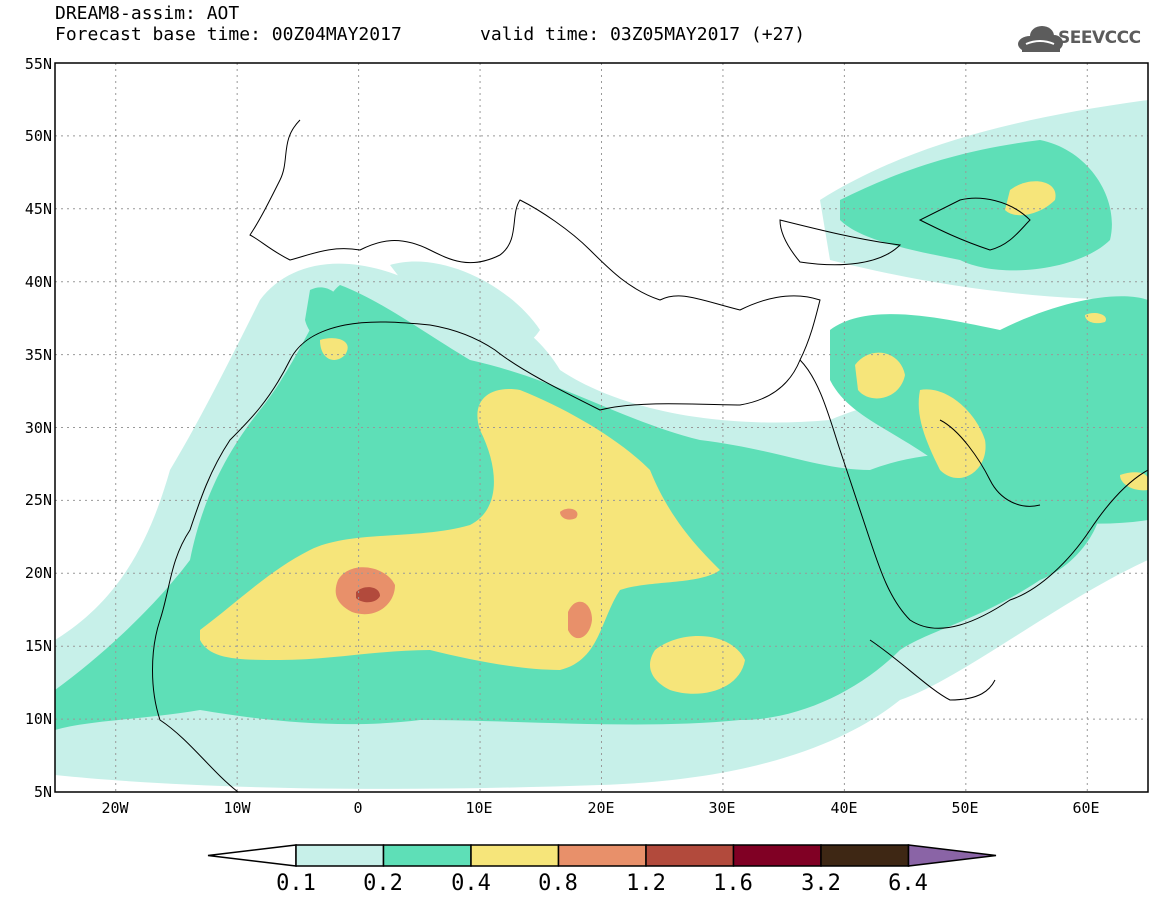 The width and height of the screenshot is (1165, 905). What do you see at coordinates (296, 883) in the screenshot?
I see `colorbar-label: 0.1` at bounding box center [296, 883].